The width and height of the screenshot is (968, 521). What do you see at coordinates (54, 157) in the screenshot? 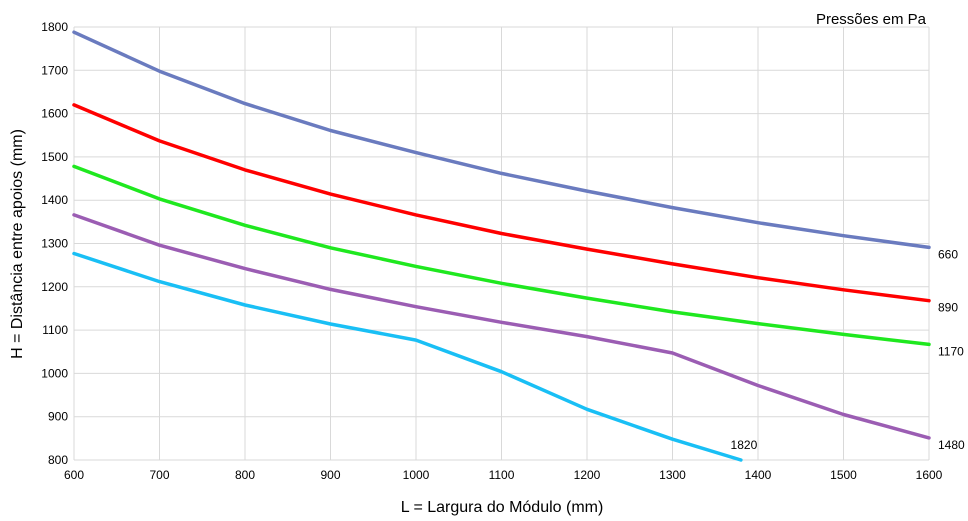
I see `y-tick-label: 1500` at bounding box center [54, 157].